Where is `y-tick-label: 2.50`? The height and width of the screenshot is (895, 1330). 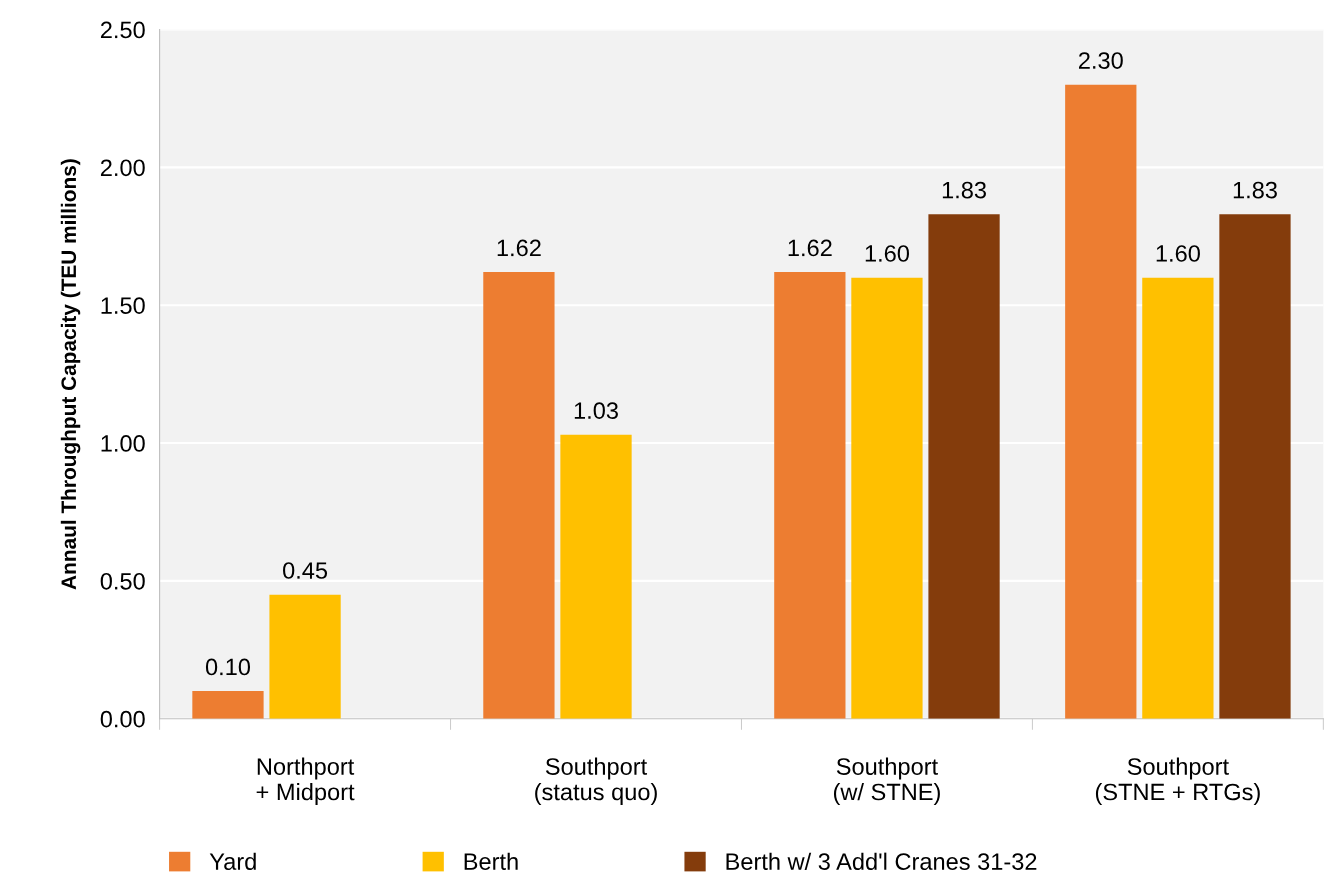
y-tick-label: 2.50 is located at coordinates (122, 30).